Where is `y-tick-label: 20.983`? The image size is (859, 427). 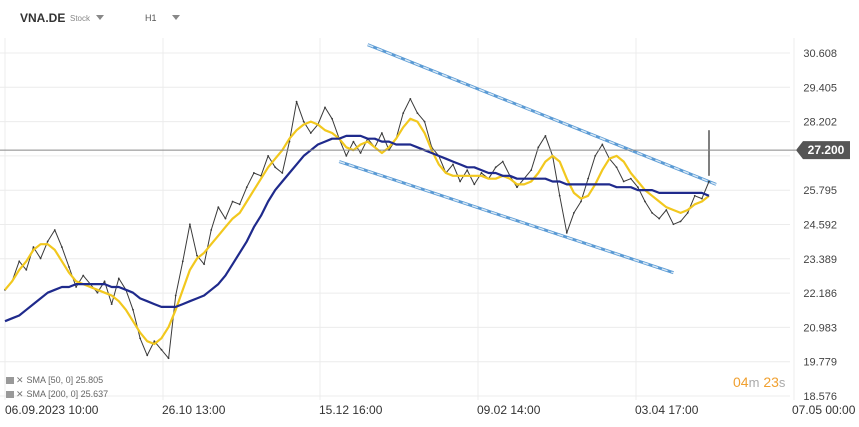
y-tick-label: 20.983 is located at coordinates (820, 328).